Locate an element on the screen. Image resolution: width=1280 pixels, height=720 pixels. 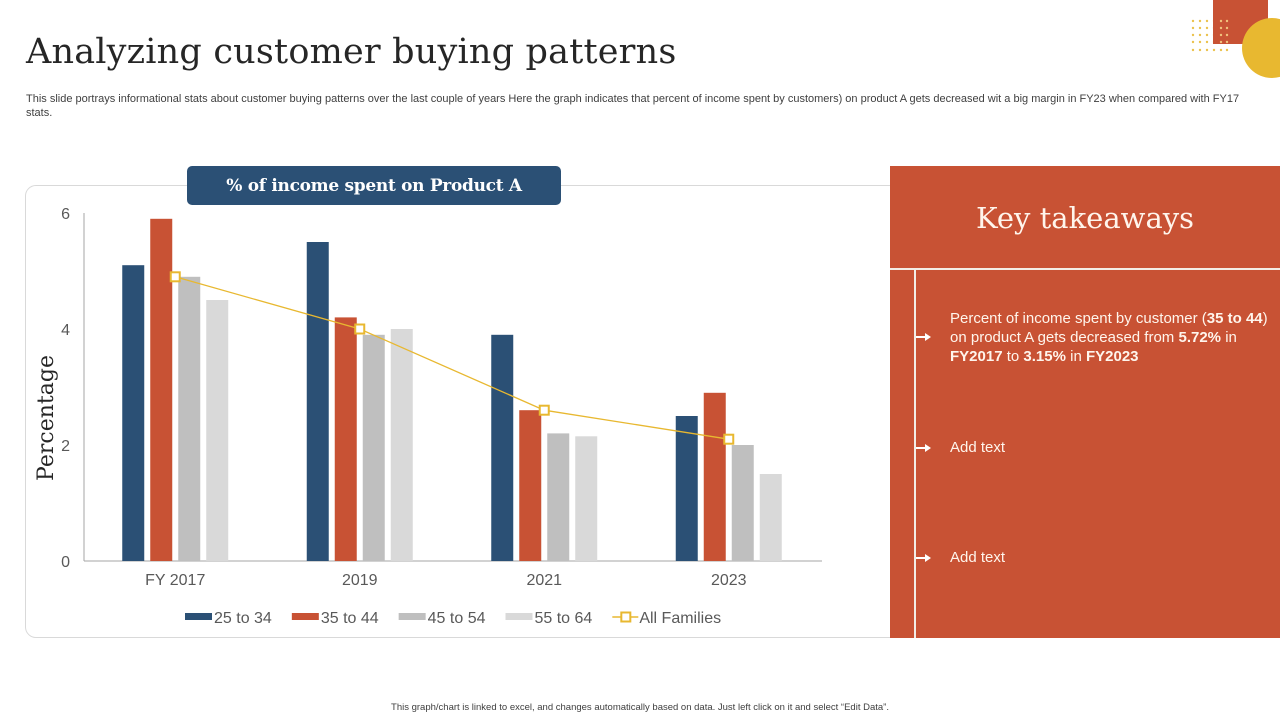
y-tick-label: 2 is located at coordinates (65, 446).